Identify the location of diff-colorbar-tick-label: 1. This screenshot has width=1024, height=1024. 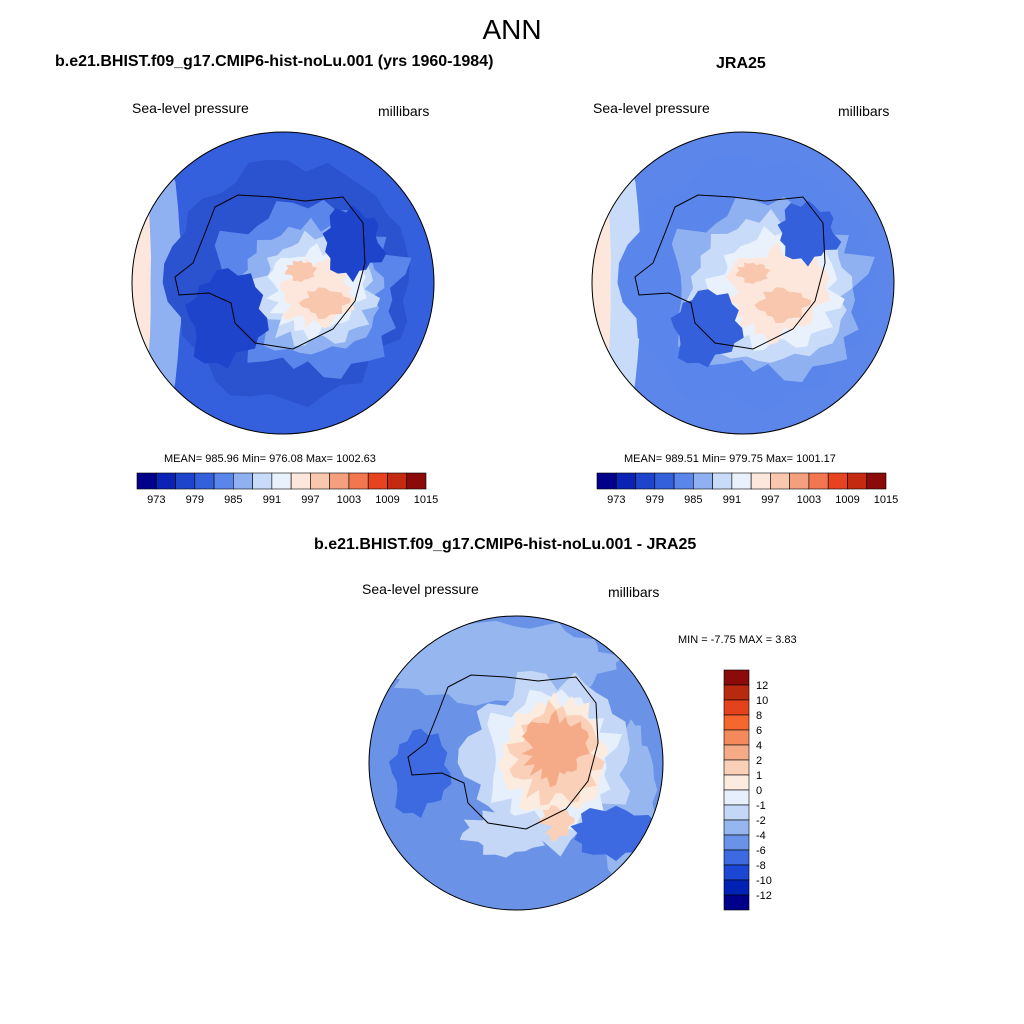
(759, 776).